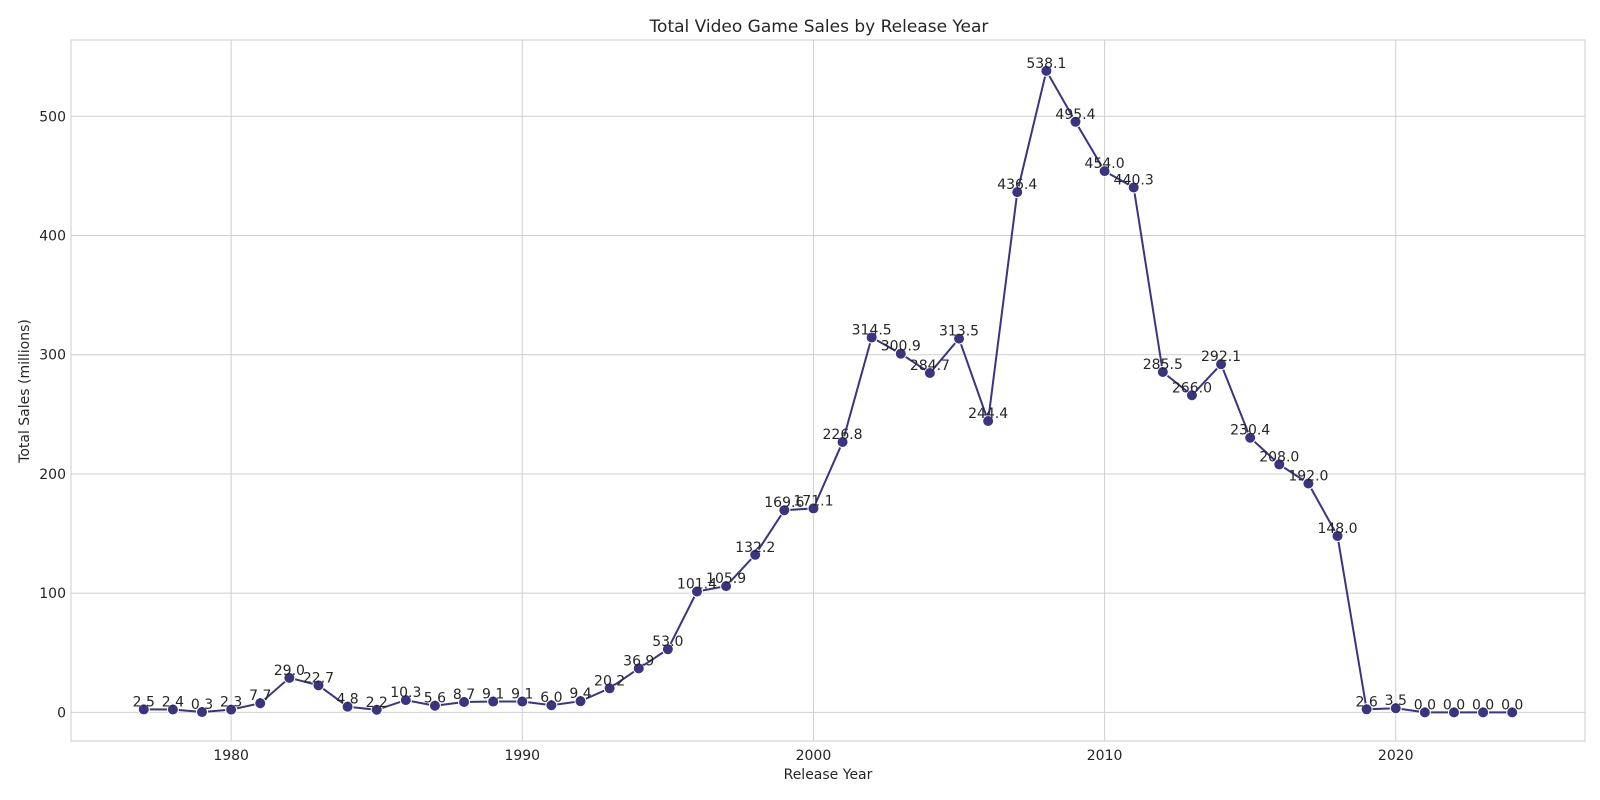 Image resolution: width=1600 pixels, height=800 pixels. I want to click on y-tick-label: 200, so click(52, 475).